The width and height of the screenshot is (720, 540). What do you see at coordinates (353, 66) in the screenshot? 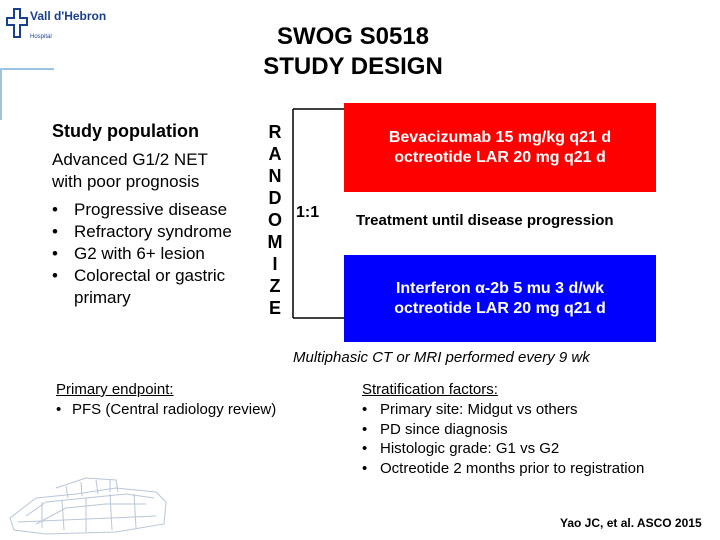
I see `title-line-2: STUDY DESIGN` at bounding box center [353, 66].